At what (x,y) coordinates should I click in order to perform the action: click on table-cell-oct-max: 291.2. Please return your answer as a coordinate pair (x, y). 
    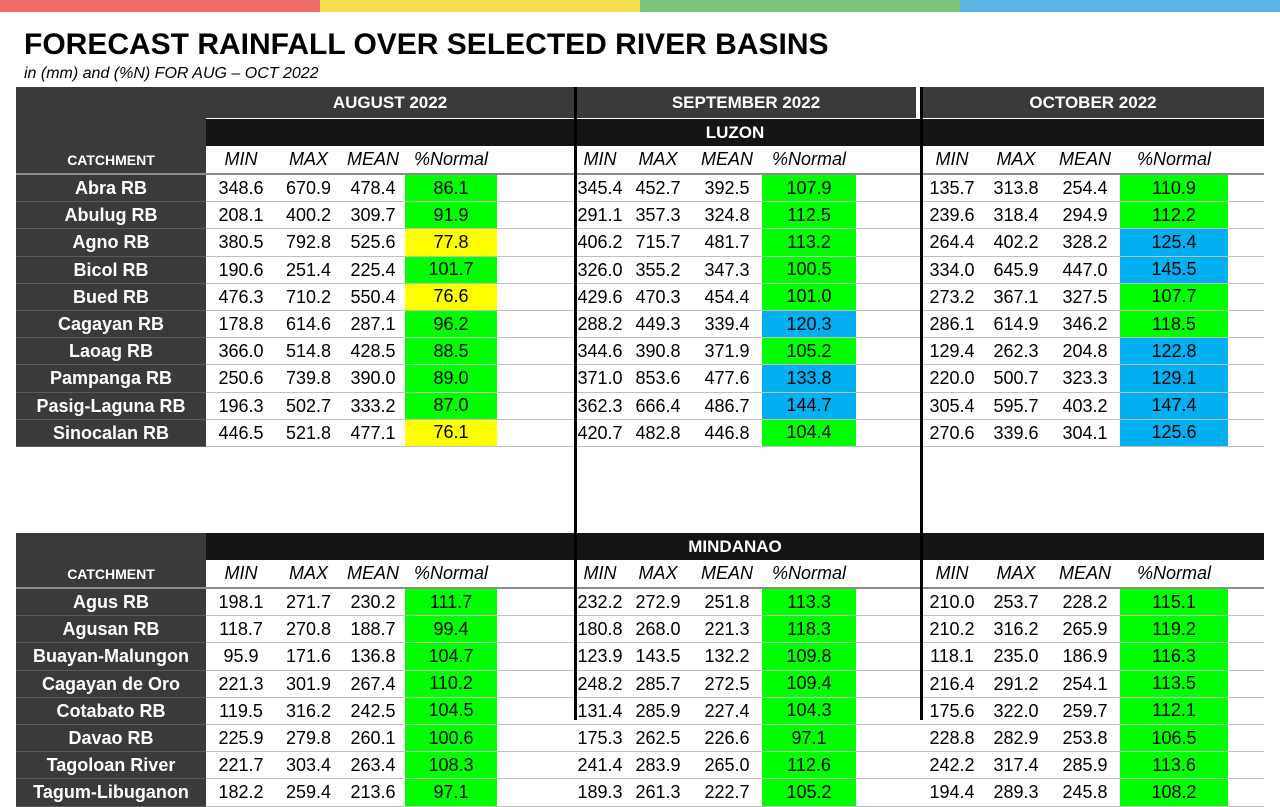
    Looking at the image, I should click on (1016, 683).